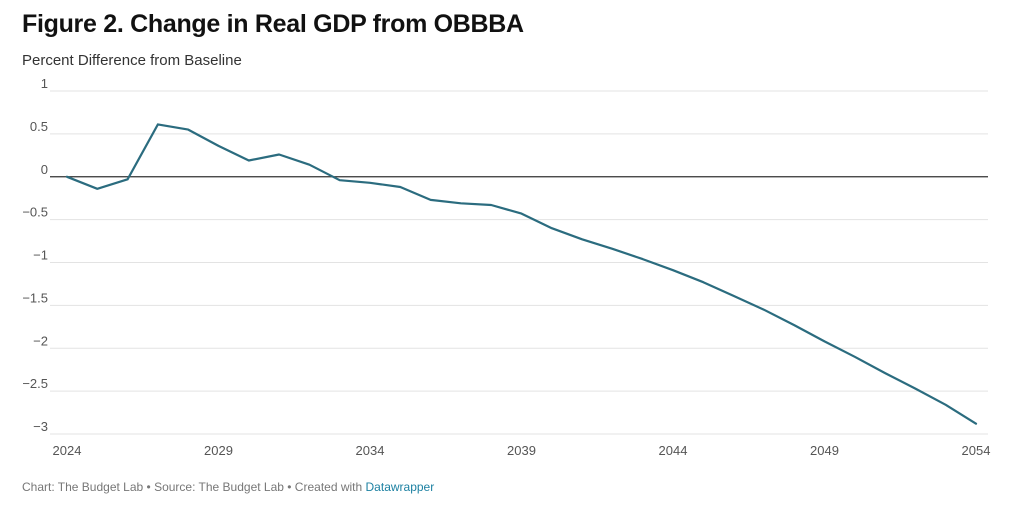 The image size is (1024, 508). Describe the element at coordinates (44, 169) in the screenshot. I see `y-tick-label: 0` at that location.